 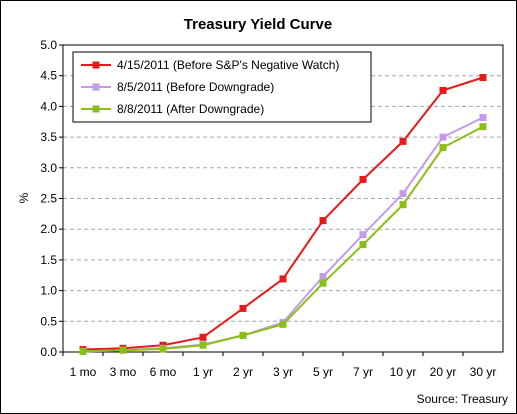 I want to click on x-tick-label: 3 mo, so click(x=123, y=372).